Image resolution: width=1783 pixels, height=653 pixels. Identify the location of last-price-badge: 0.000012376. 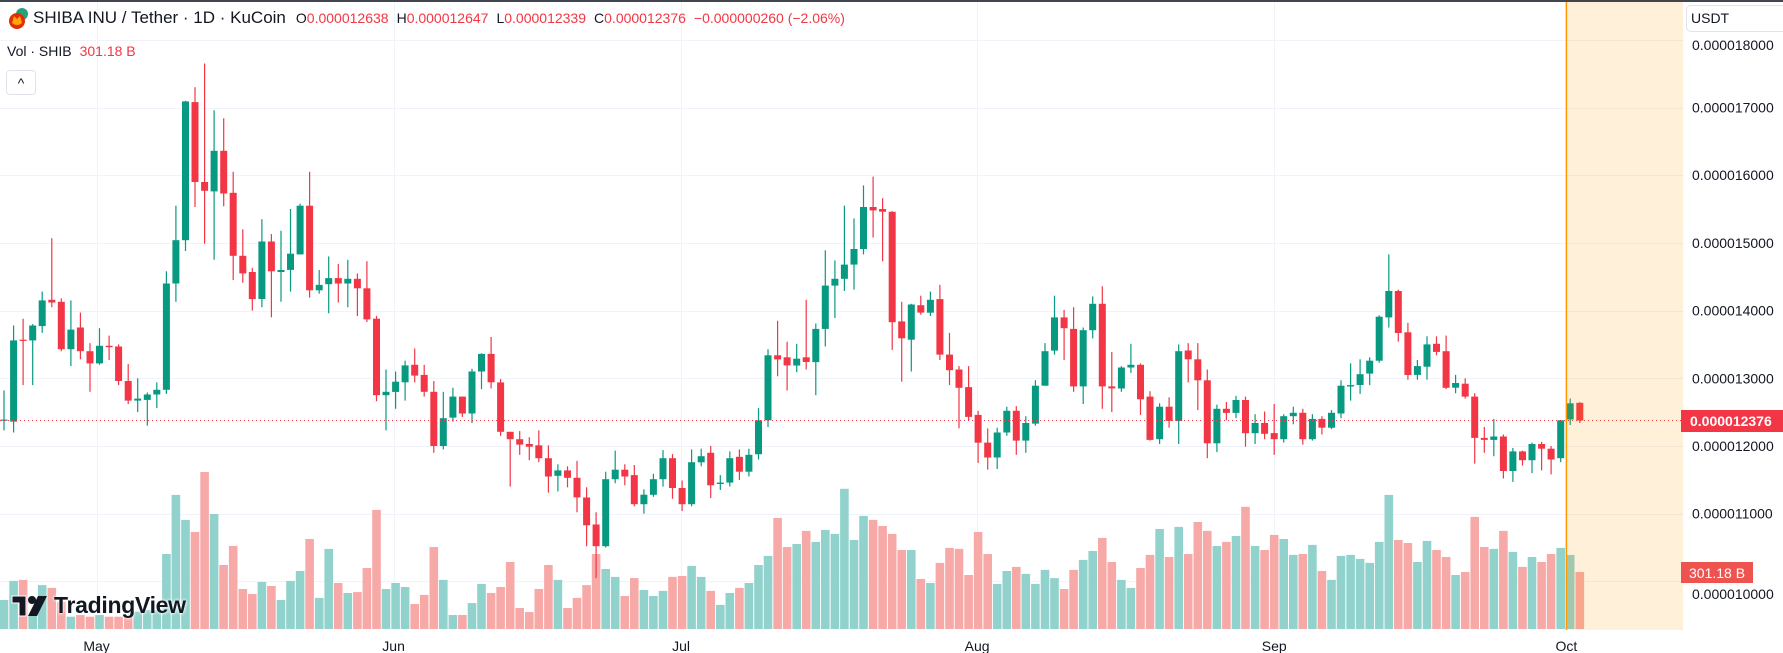
(1732, 421).